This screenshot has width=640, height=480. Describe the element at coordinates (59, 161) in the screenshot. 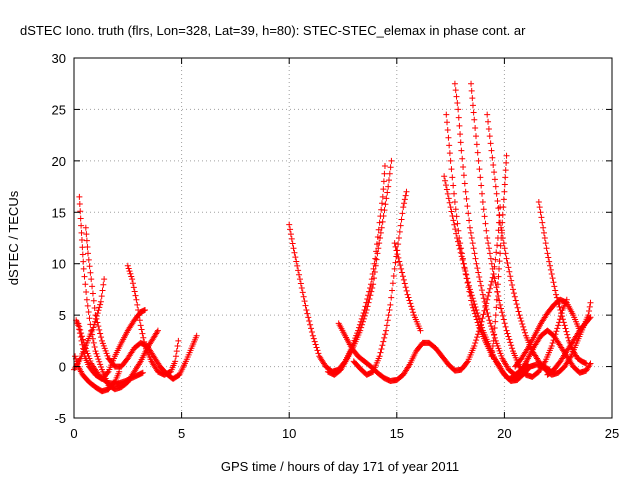

I see `y-tick-label: 20` at that location.